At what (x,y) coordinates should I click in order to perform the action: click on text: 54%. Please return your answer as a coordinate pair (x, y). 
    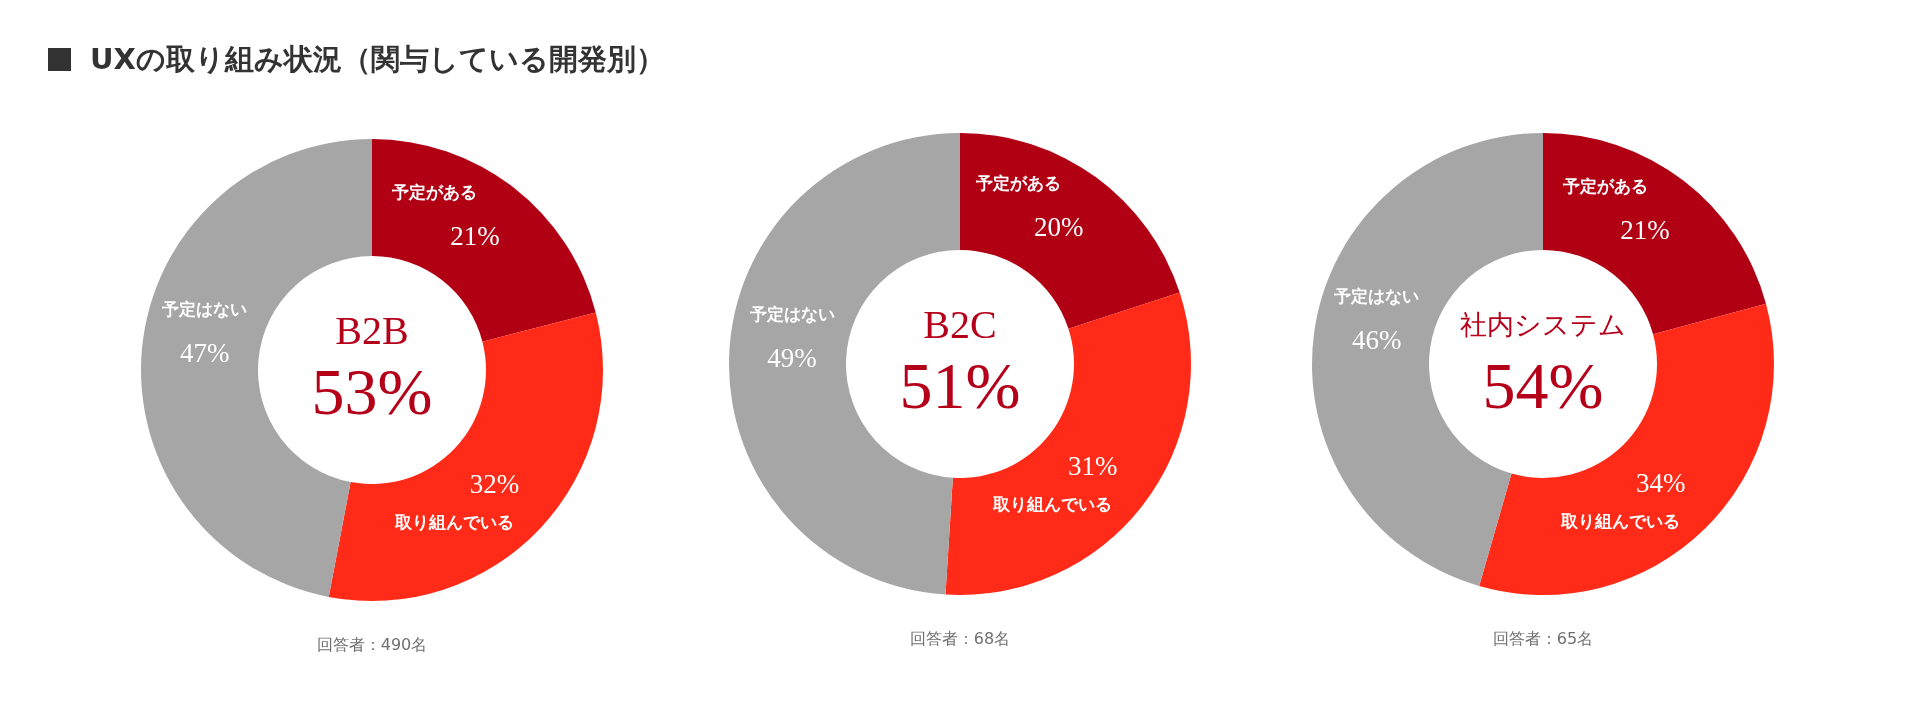
    Looking at the image, I should click on (1543, 385).